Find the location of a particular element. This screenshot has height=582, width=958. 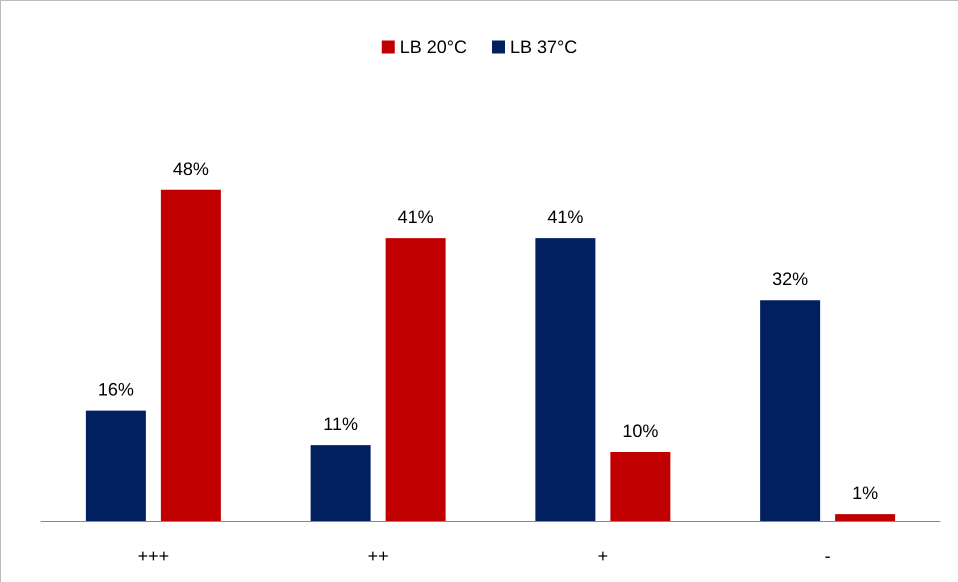

data-label: 10% is located at coordinates (640, 431).